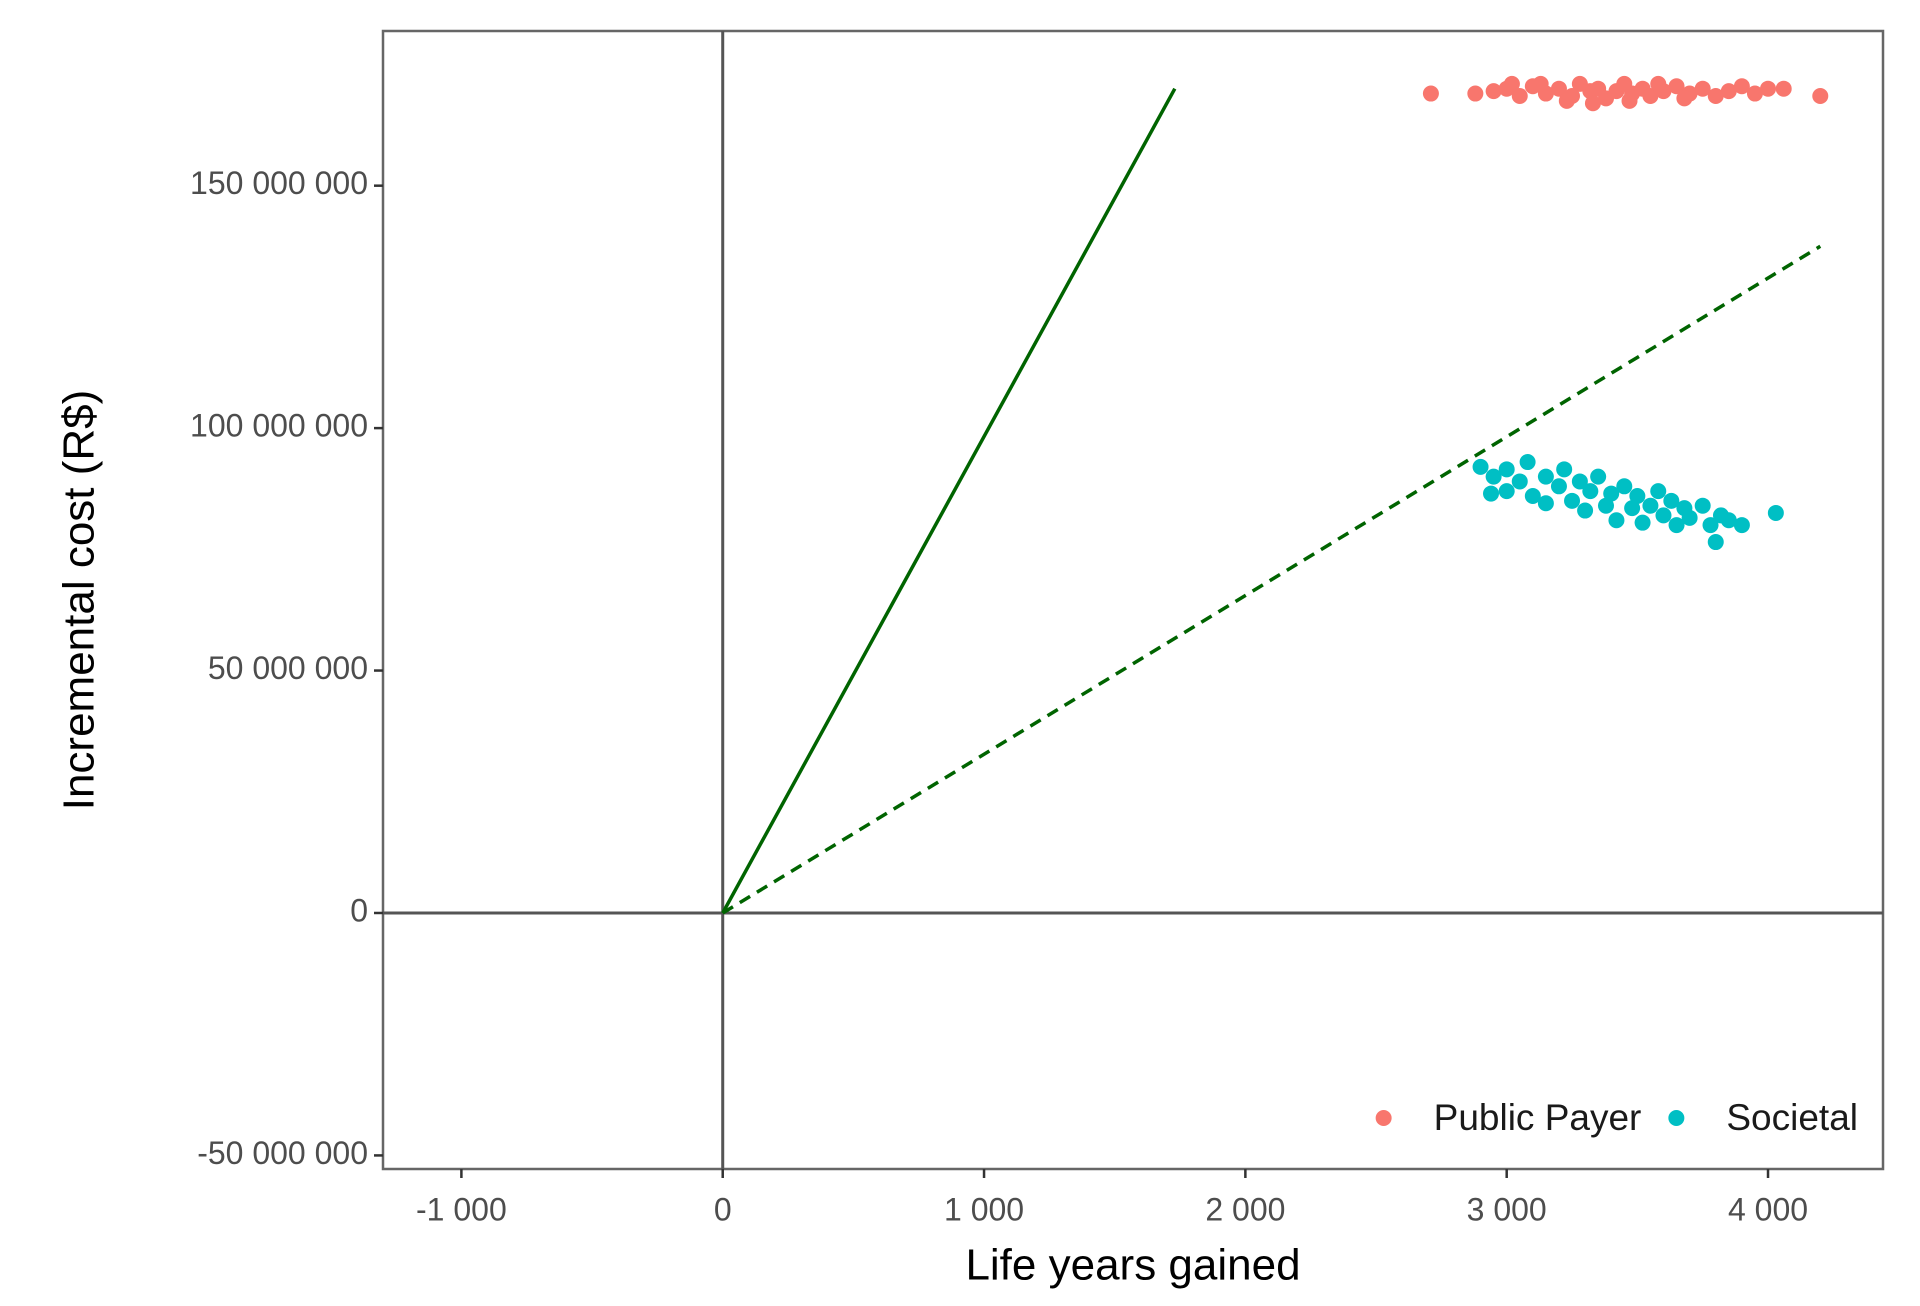 Image resolution: width=1920 pixels, height=1306 pixels. Describe the element at coordinates (1132, 1265) in the screenshot. I see `x-axis-title: Life years gained` at that location.